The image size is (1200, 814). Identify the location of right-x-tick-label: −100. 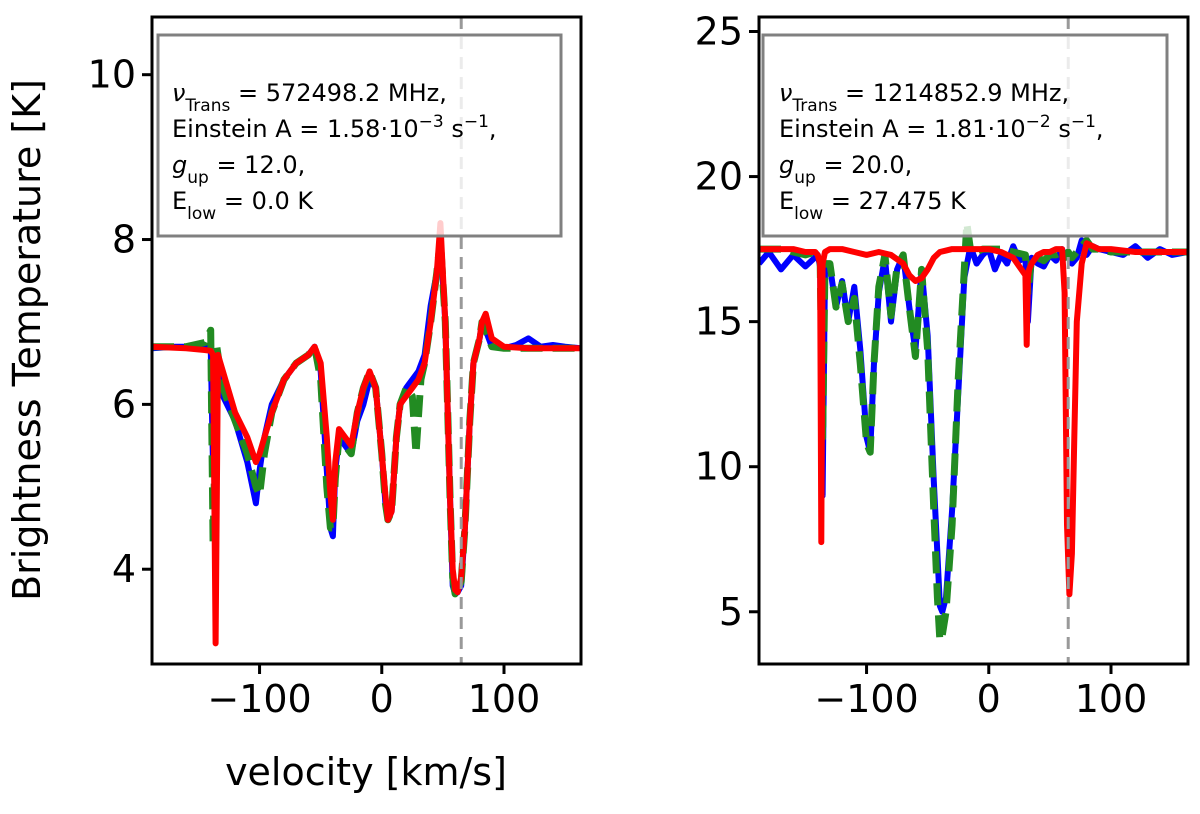
(866, 699).